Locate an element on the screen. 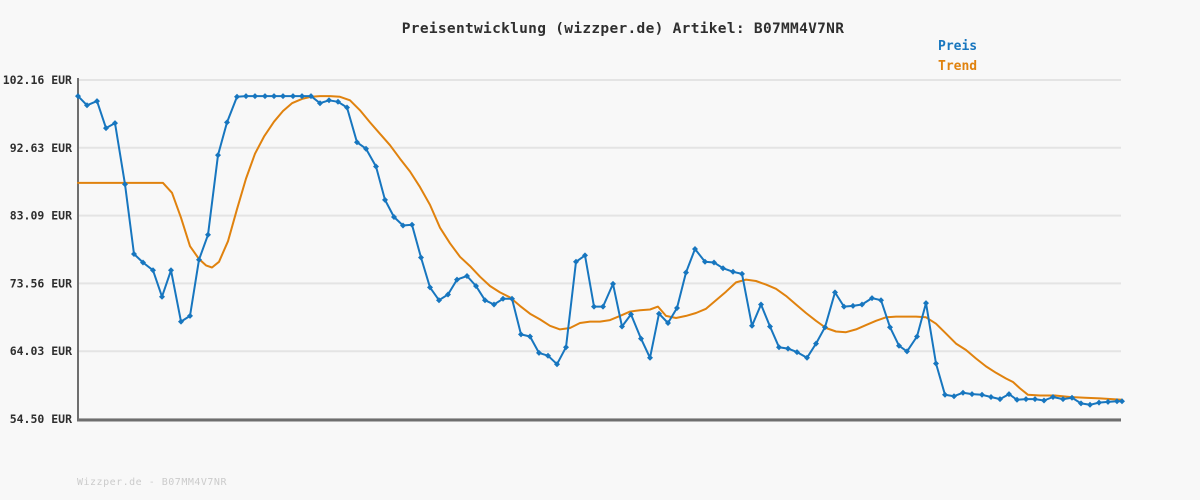 The height and width of the screenshot is (500, 1200). y-tick-label: 73.56 EUR is located at coordinates (41, 283).